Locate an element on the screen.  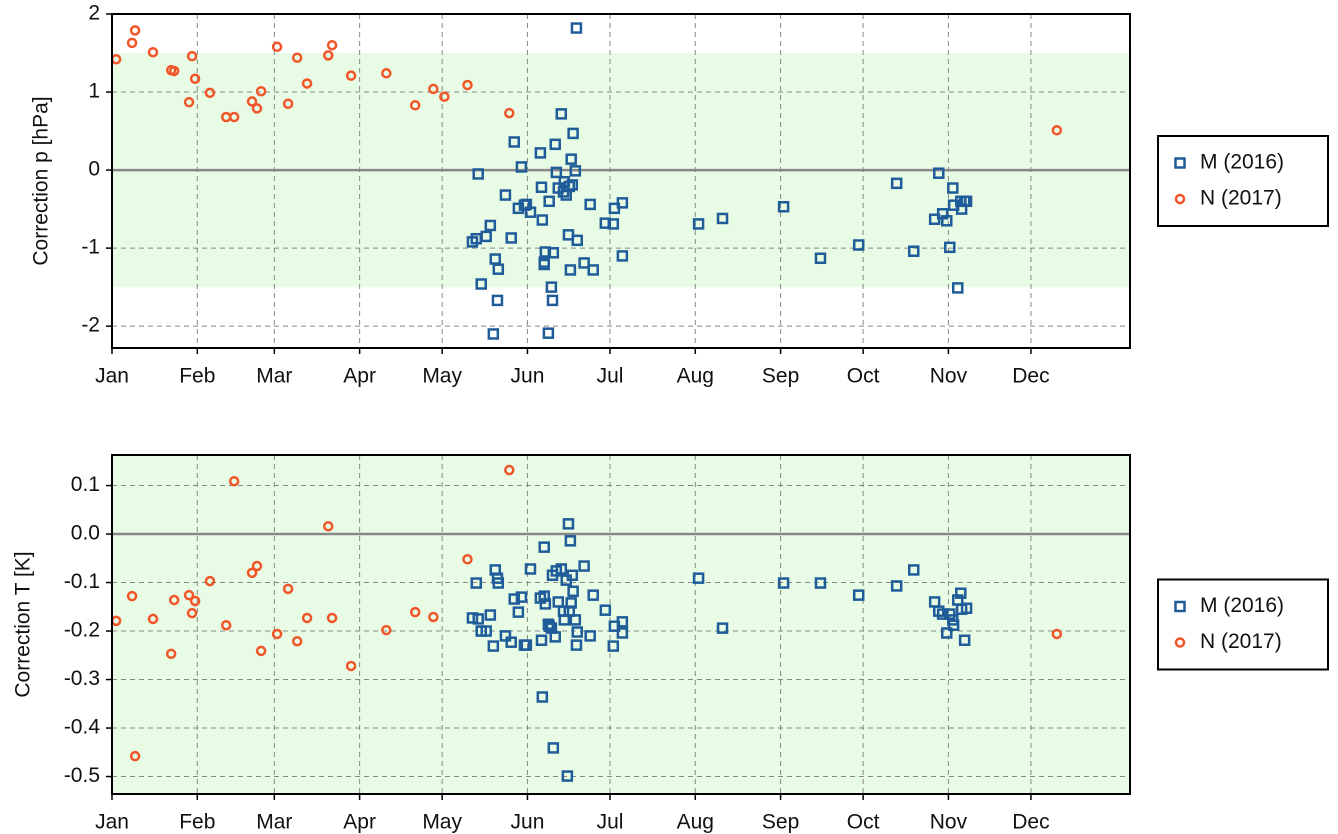
x-tick-label: Oct is located at coordinates (863, 376).